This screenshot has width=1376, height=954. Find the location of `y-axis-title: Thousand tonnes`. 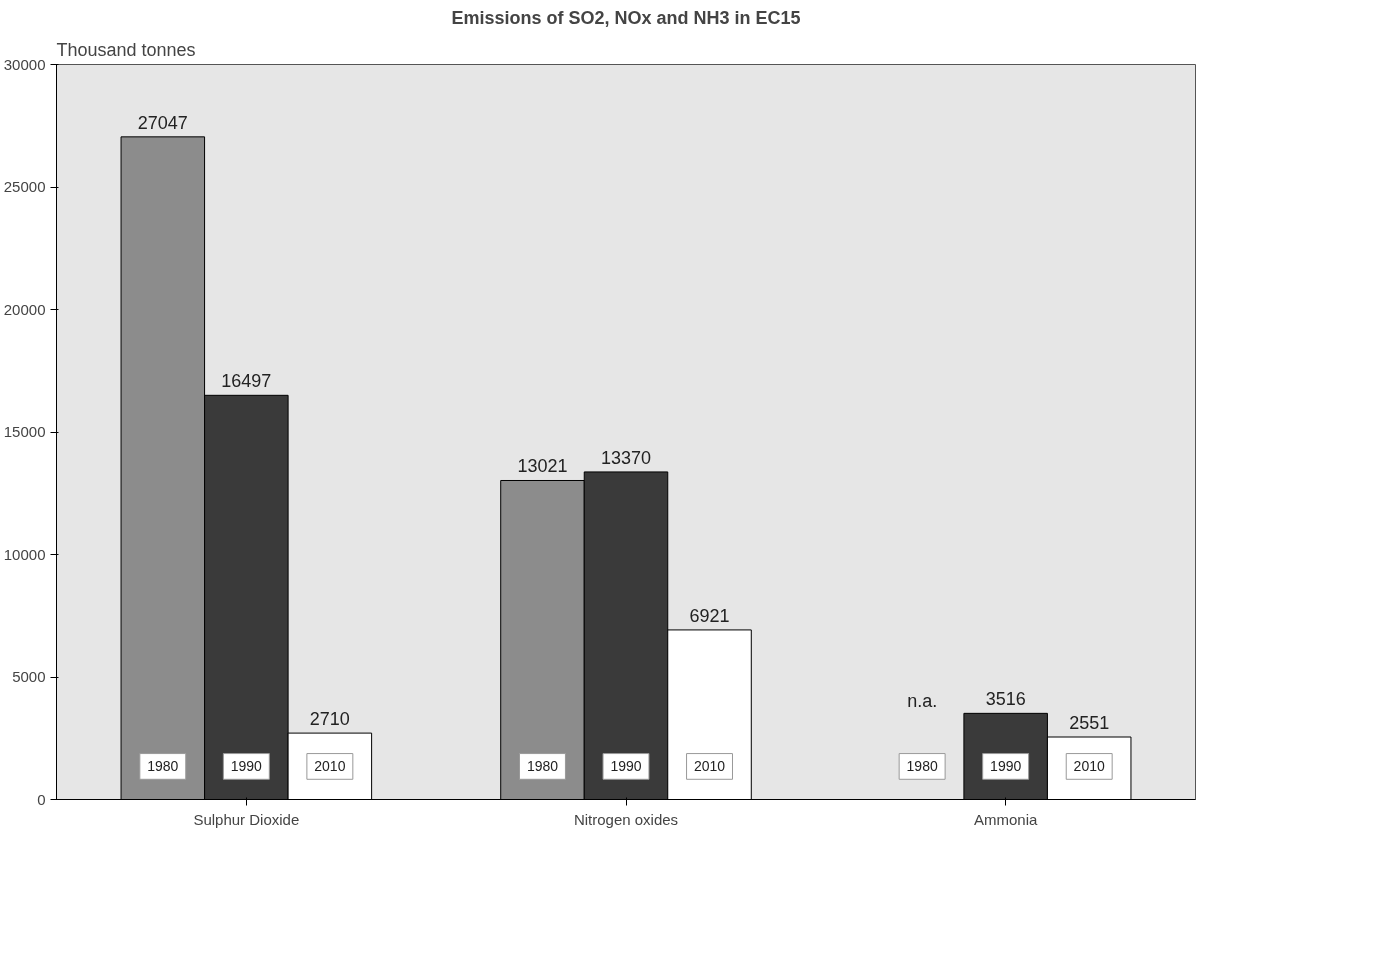

y-axis-title: Thousand tonnes is located at coordinates (126, 49).